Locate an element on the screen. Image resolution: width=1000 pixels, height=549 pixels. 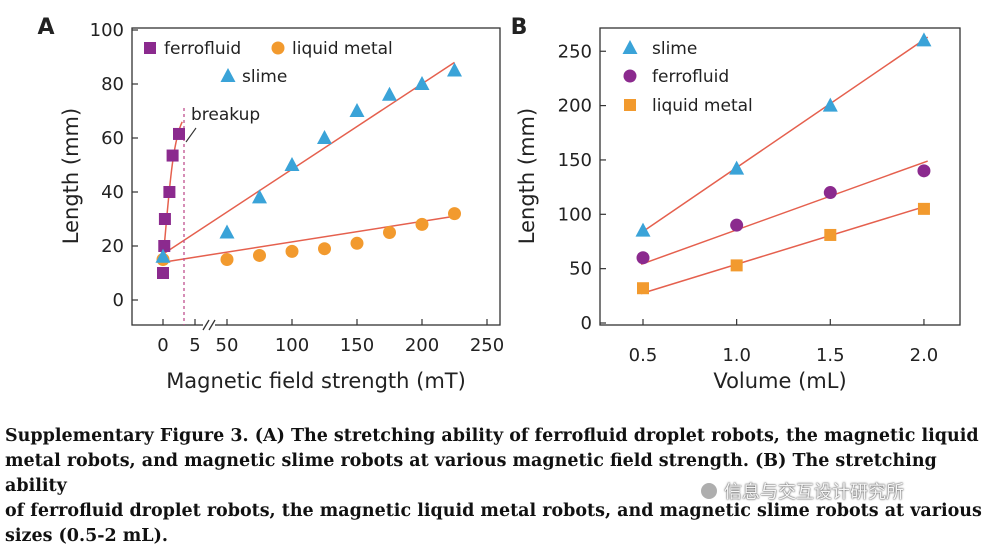
x-tick-label-a: 50 is located at coordinates (227, 345).